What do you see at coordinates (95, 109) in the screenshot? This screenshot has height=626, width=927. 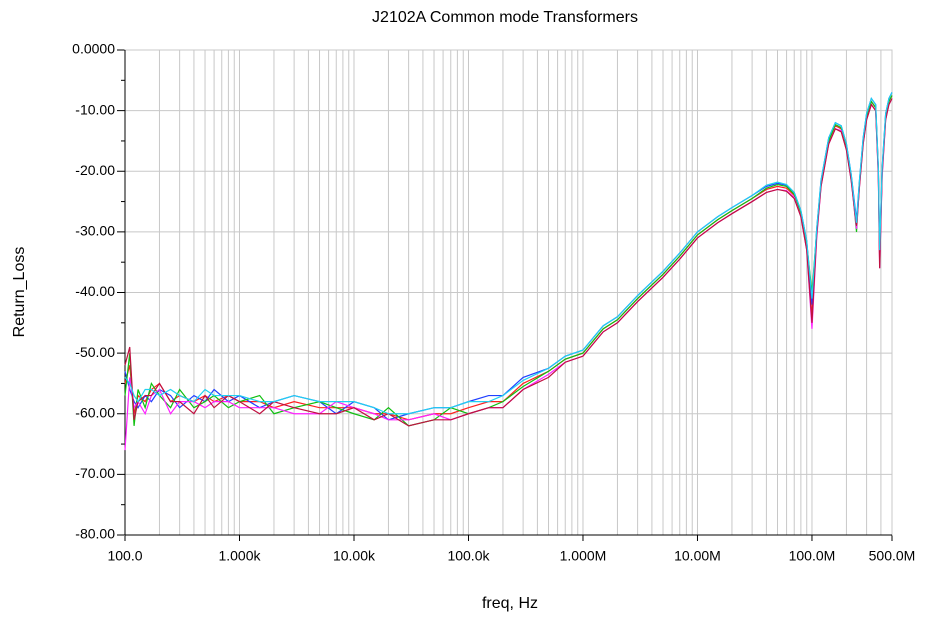 I see `y-tick-label: -10.00` at bounding box center [95, 109].